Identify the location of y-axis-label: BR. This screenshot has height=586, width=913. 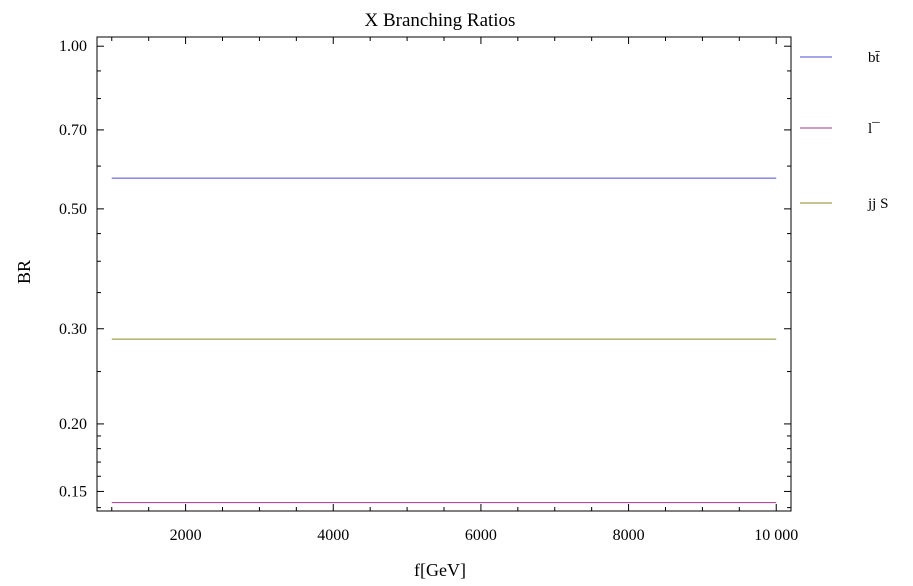
(24, 272).